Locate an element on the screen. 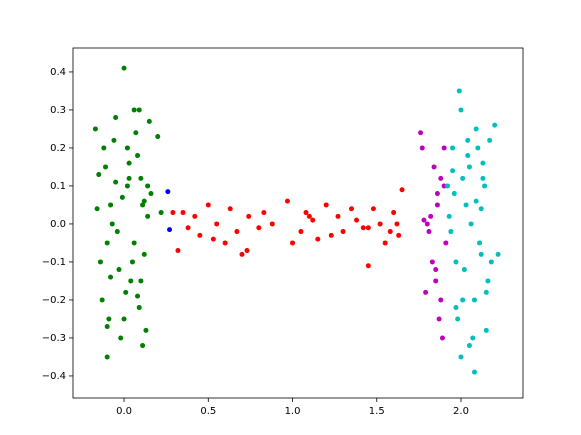 Image resolution: width=581 pixels, height=435 pixels. y-tick-label: 0.2 is located at coordinates (58, 148).